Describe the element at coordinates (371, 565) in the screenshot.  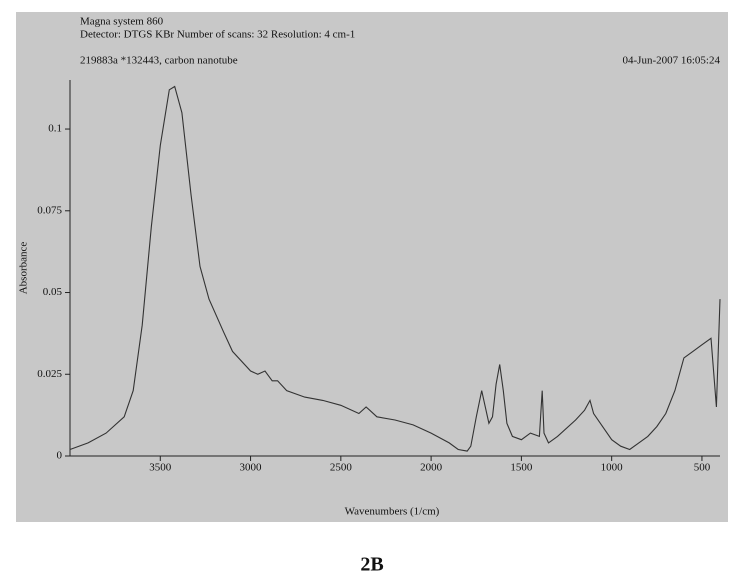
I see `caption: 2B` at that location.